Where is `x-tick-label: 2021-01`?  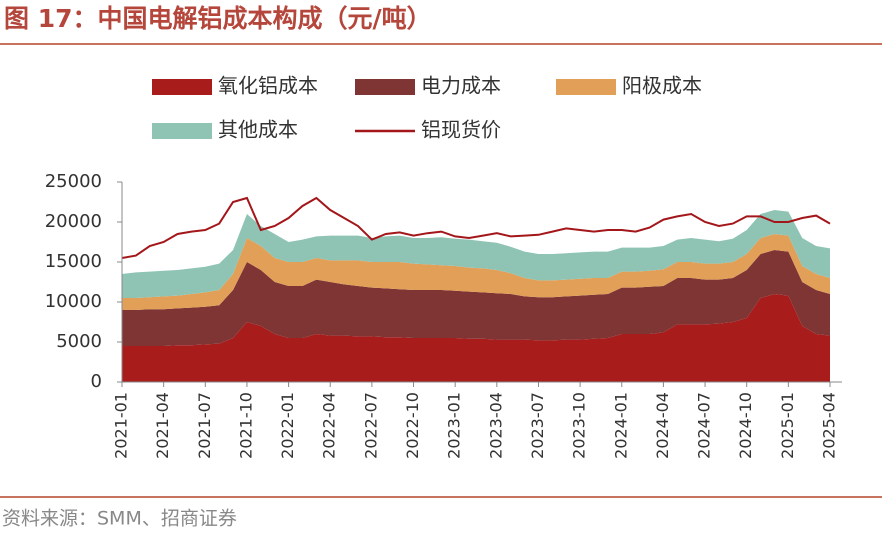 x-tick-label: 2021-01 is located at coordinates (121, 425).